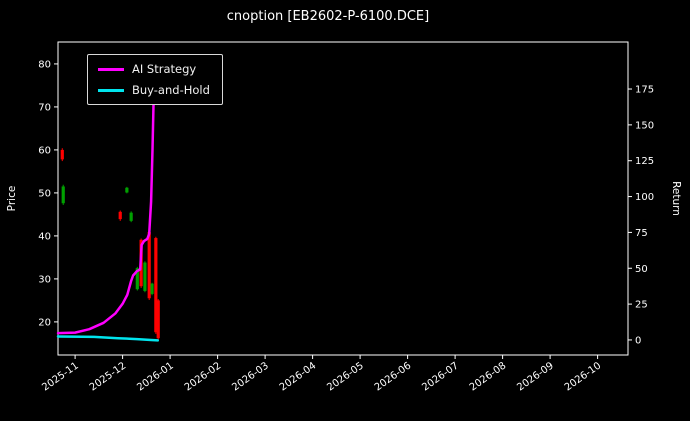 The width and height of the screenshot is (690, 421). I want to click on series-line-ai-strategy, so click(106, 217).